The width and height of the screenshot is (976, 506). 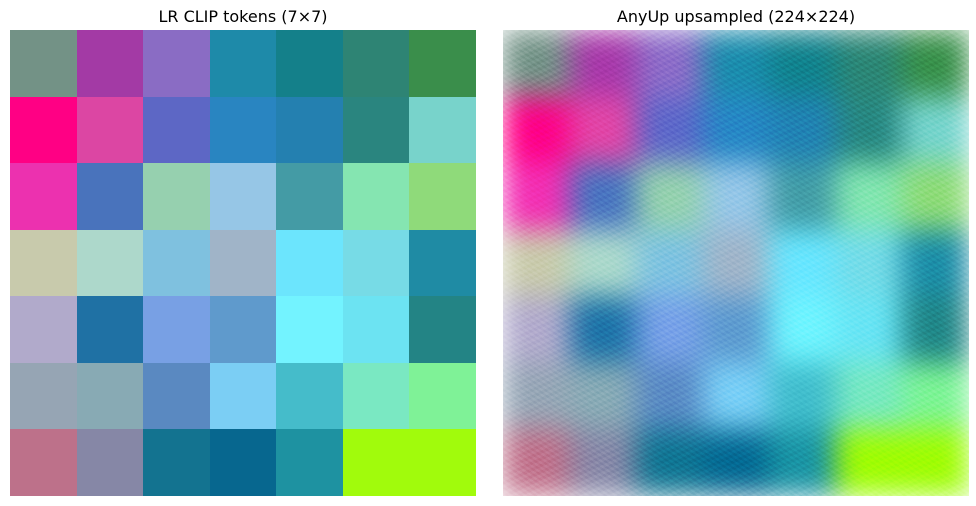 What do you see at coordinates (736, 16) in the screenshot?
I see `upsampled-title: AnyUp upsampled (224×224)` at bounding box center [736, 16].